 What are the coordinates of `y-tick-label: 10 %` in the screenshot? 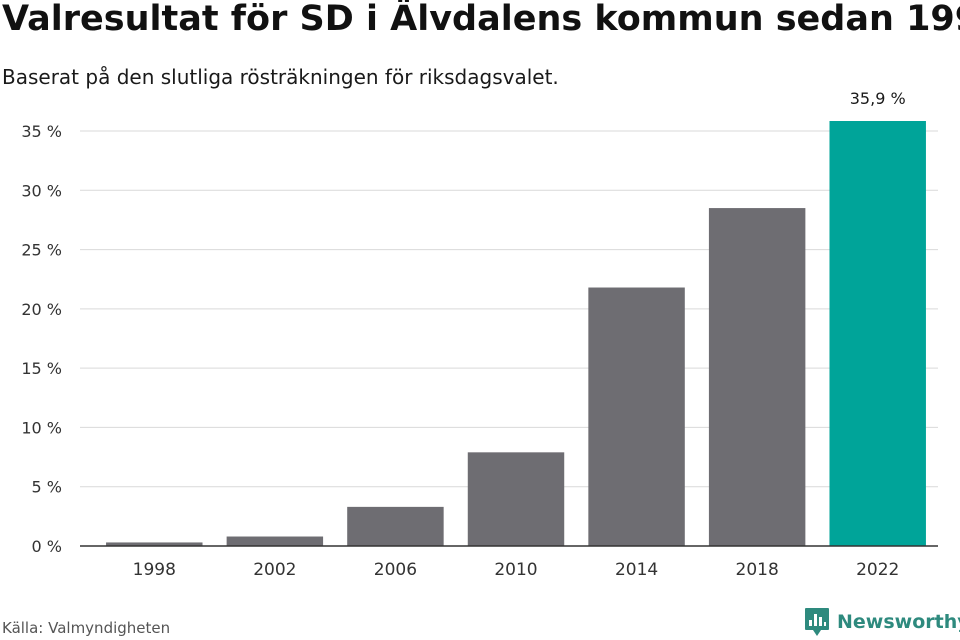 It's located at (41, 427).